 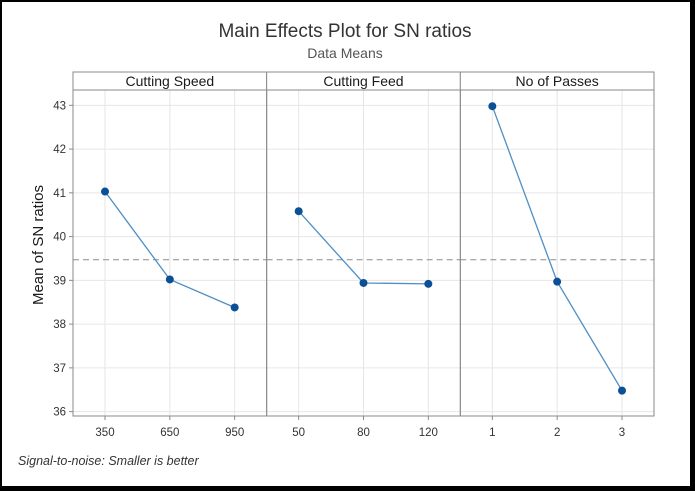 I want to click on panel-title: No of Passes, so click(x=557, y=81).